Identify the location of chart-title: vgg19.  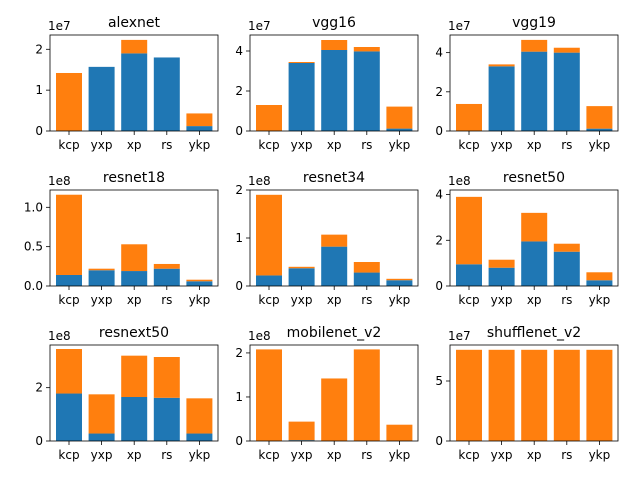
(534, 23).